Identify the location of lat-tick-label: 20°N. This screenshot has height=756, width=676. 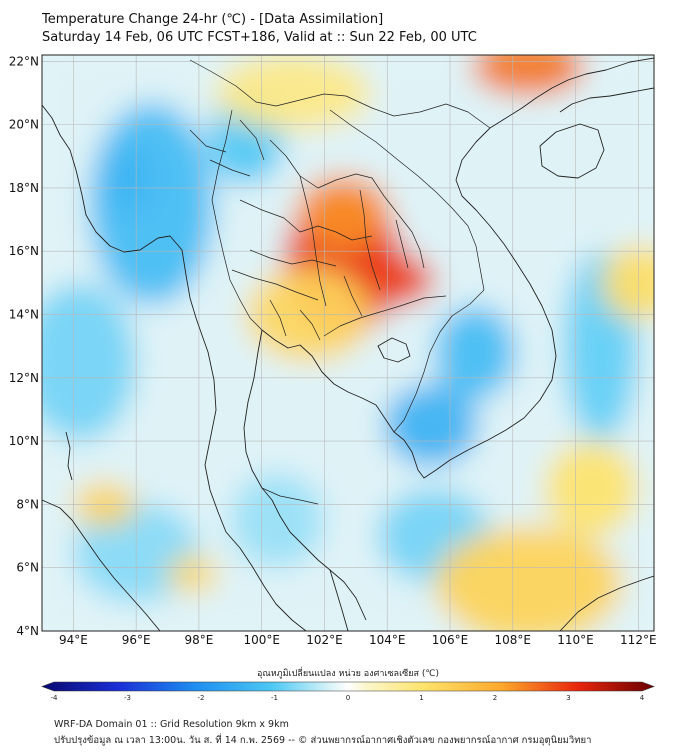
(24, 125).